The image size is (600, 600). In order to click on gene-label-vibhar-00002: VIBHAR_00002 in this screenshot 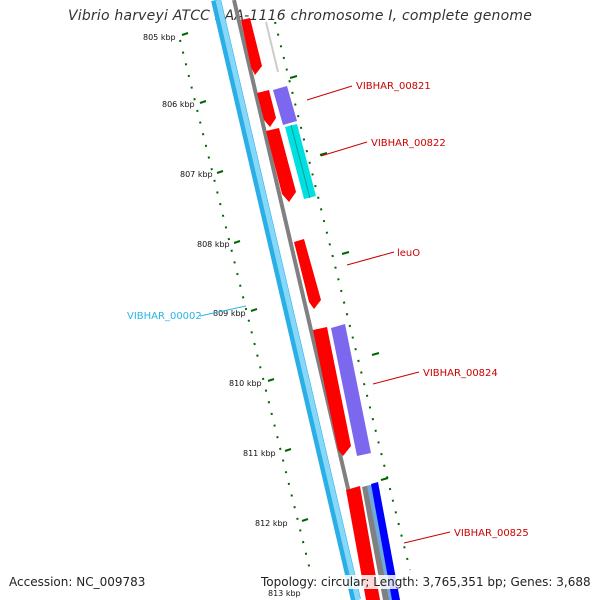, I will do `click(164, 316)`.